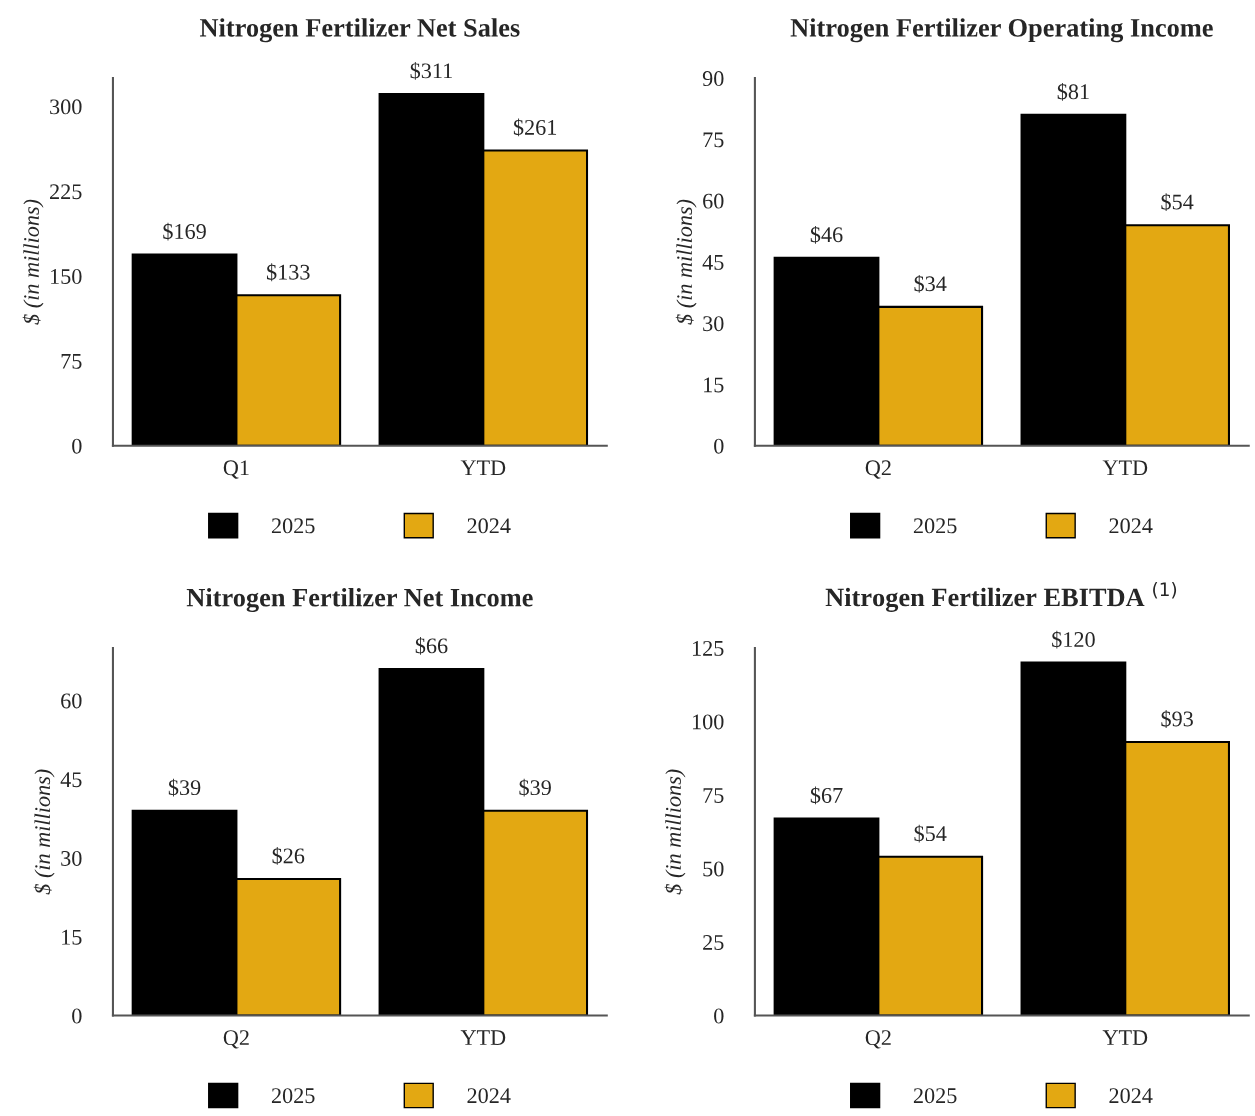 Image resolution: width=1255 pixels, height=1116 pixels. What do you see at coordinates (713, 942) in the screenshot?
I see `y-tick-label: 25` at bounding box center [713, 942].